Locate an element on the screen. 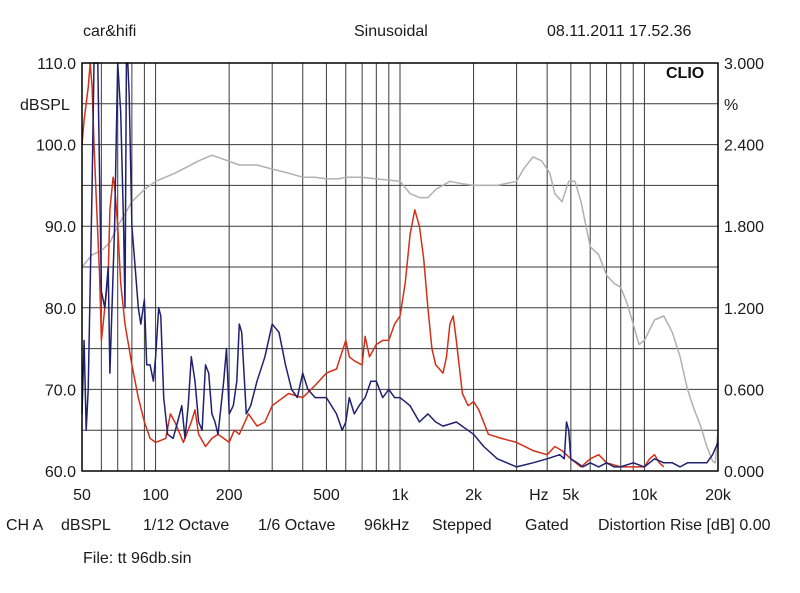 Image resolution: width=800 pixels, height=593 pixels. footer-unit: dBSPL is located at coordinates (86, 525).